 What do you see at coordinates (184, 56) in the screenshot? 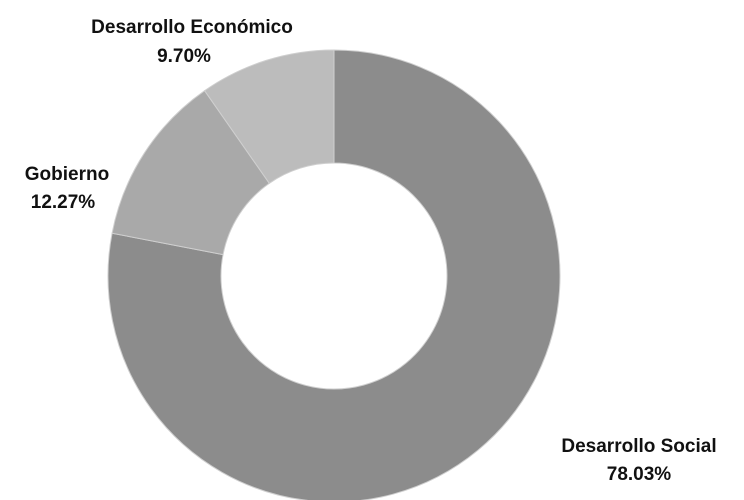
I see `label-desarrollo-economico-value: 9.70%` at bounding box center [184, 56].